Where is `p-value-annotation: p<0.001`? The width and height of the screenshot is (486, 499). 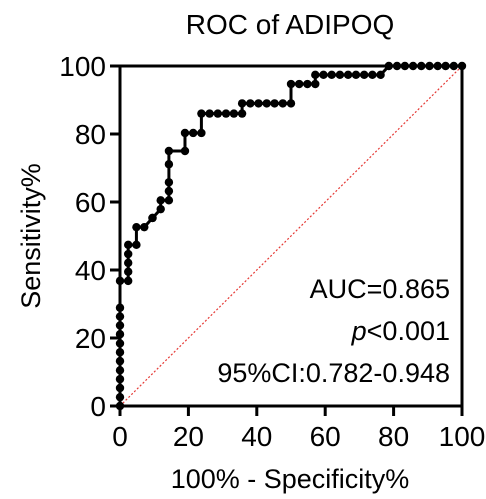
p-value-annotation: p<0.001 is located at coordinates (400, 331).